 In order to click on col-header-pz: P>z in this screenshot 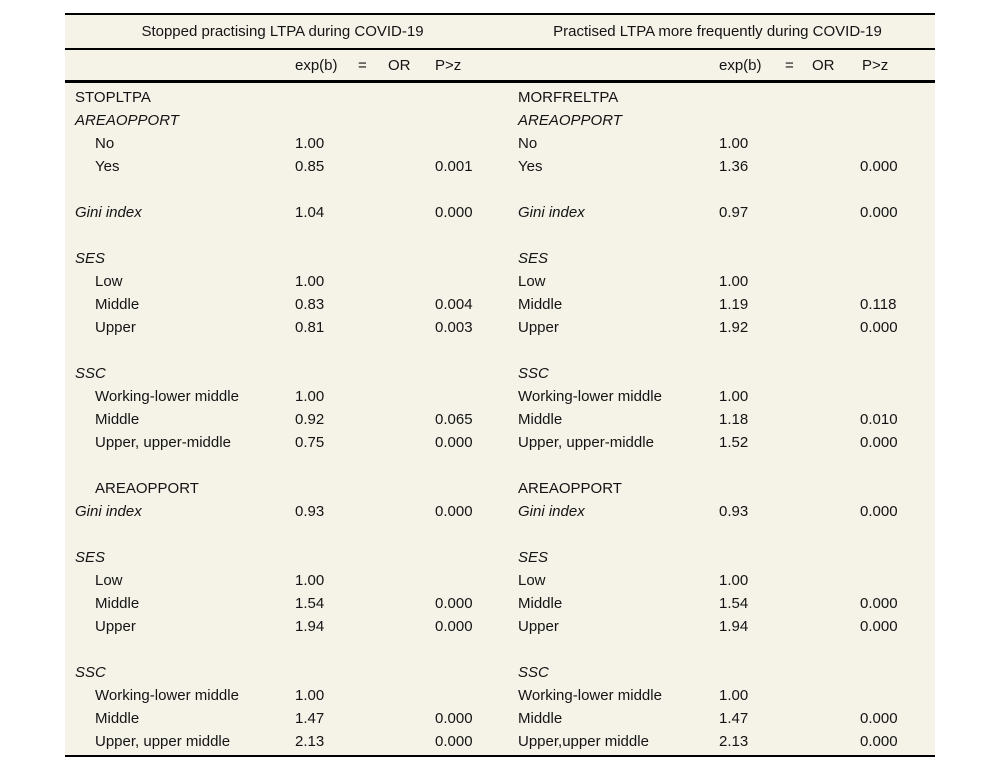, I will do `click(448, 65)`.